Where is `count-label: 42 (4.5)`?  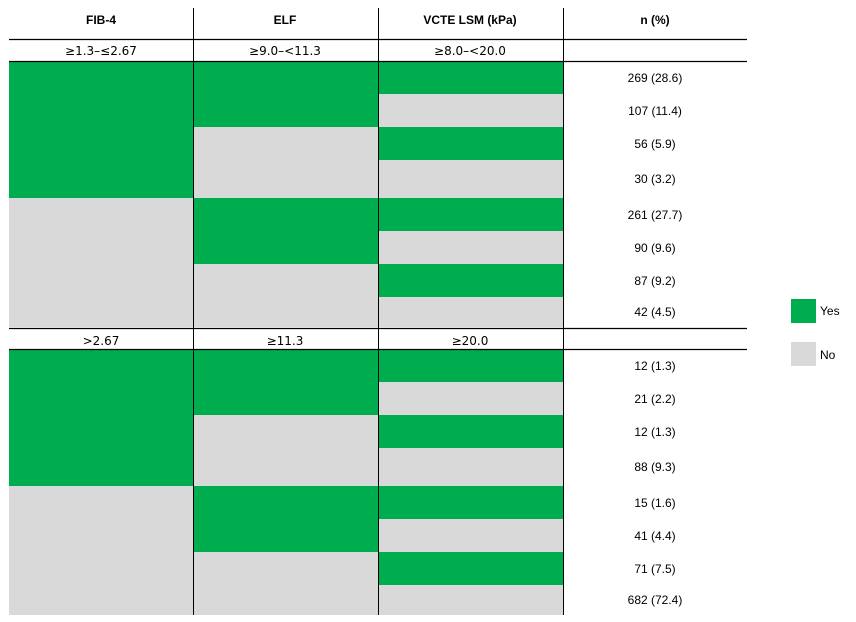 count-label: 42 (4.5) is located at coordinates (655, 312).